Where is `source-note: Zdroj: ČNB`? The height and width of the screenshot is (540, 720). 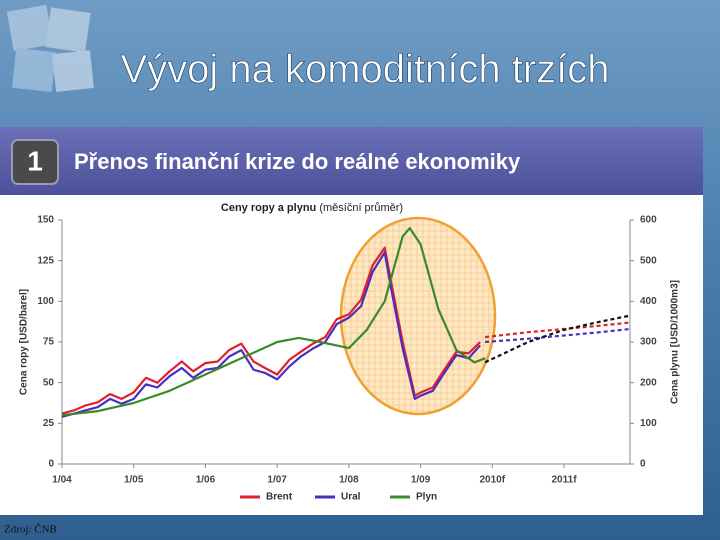
source-note: Zdroj: ČNB is located at coordinates (30, 530).